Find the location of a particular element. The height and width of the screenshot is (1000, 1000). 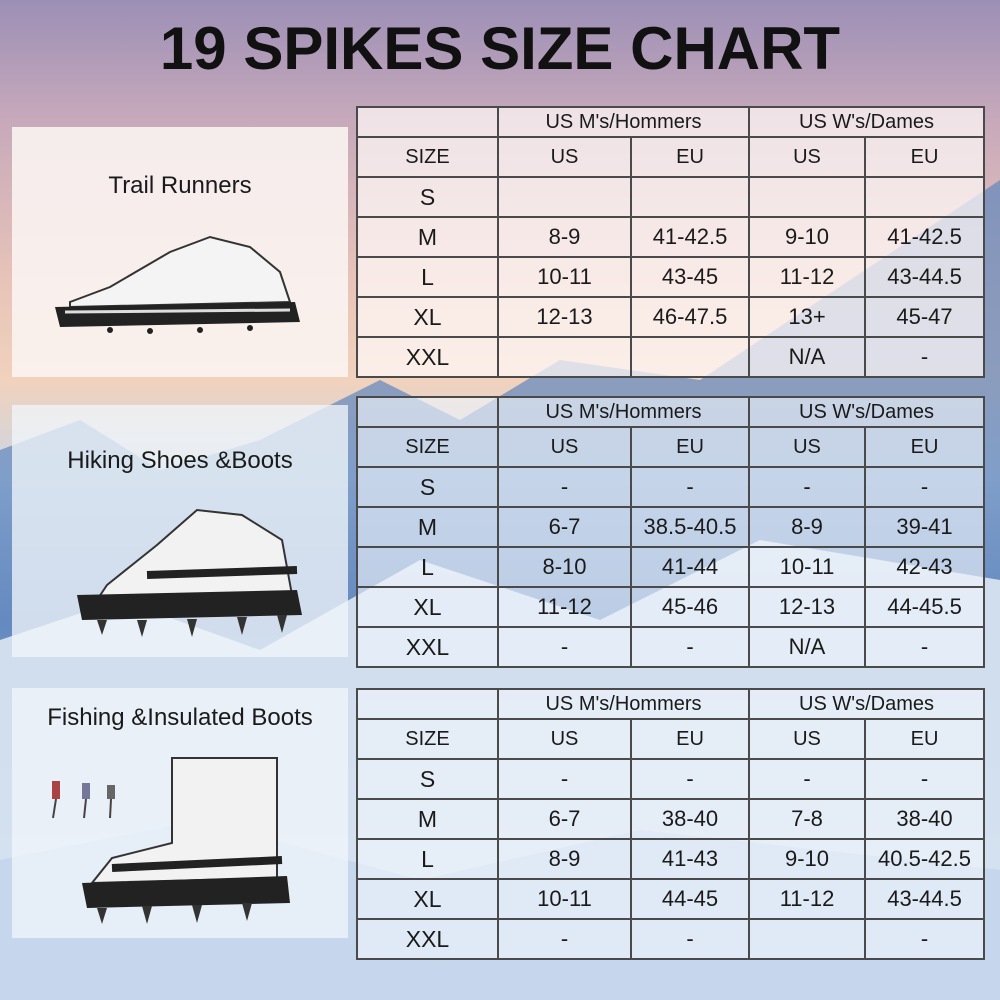

table-cell: 44-45 is located at coordinates (690, 899).